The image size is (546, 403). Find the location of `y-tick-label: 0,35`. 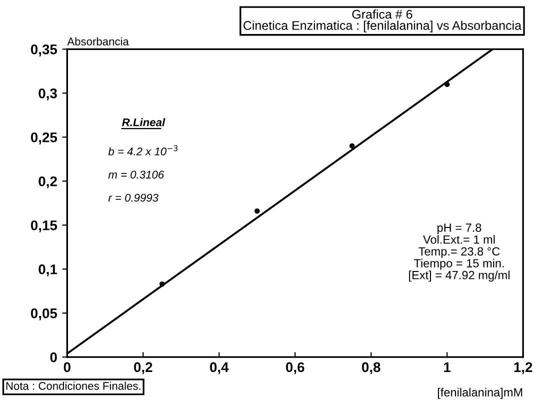

y-tick-label: 0,35 is located at coordinates (44, 50).